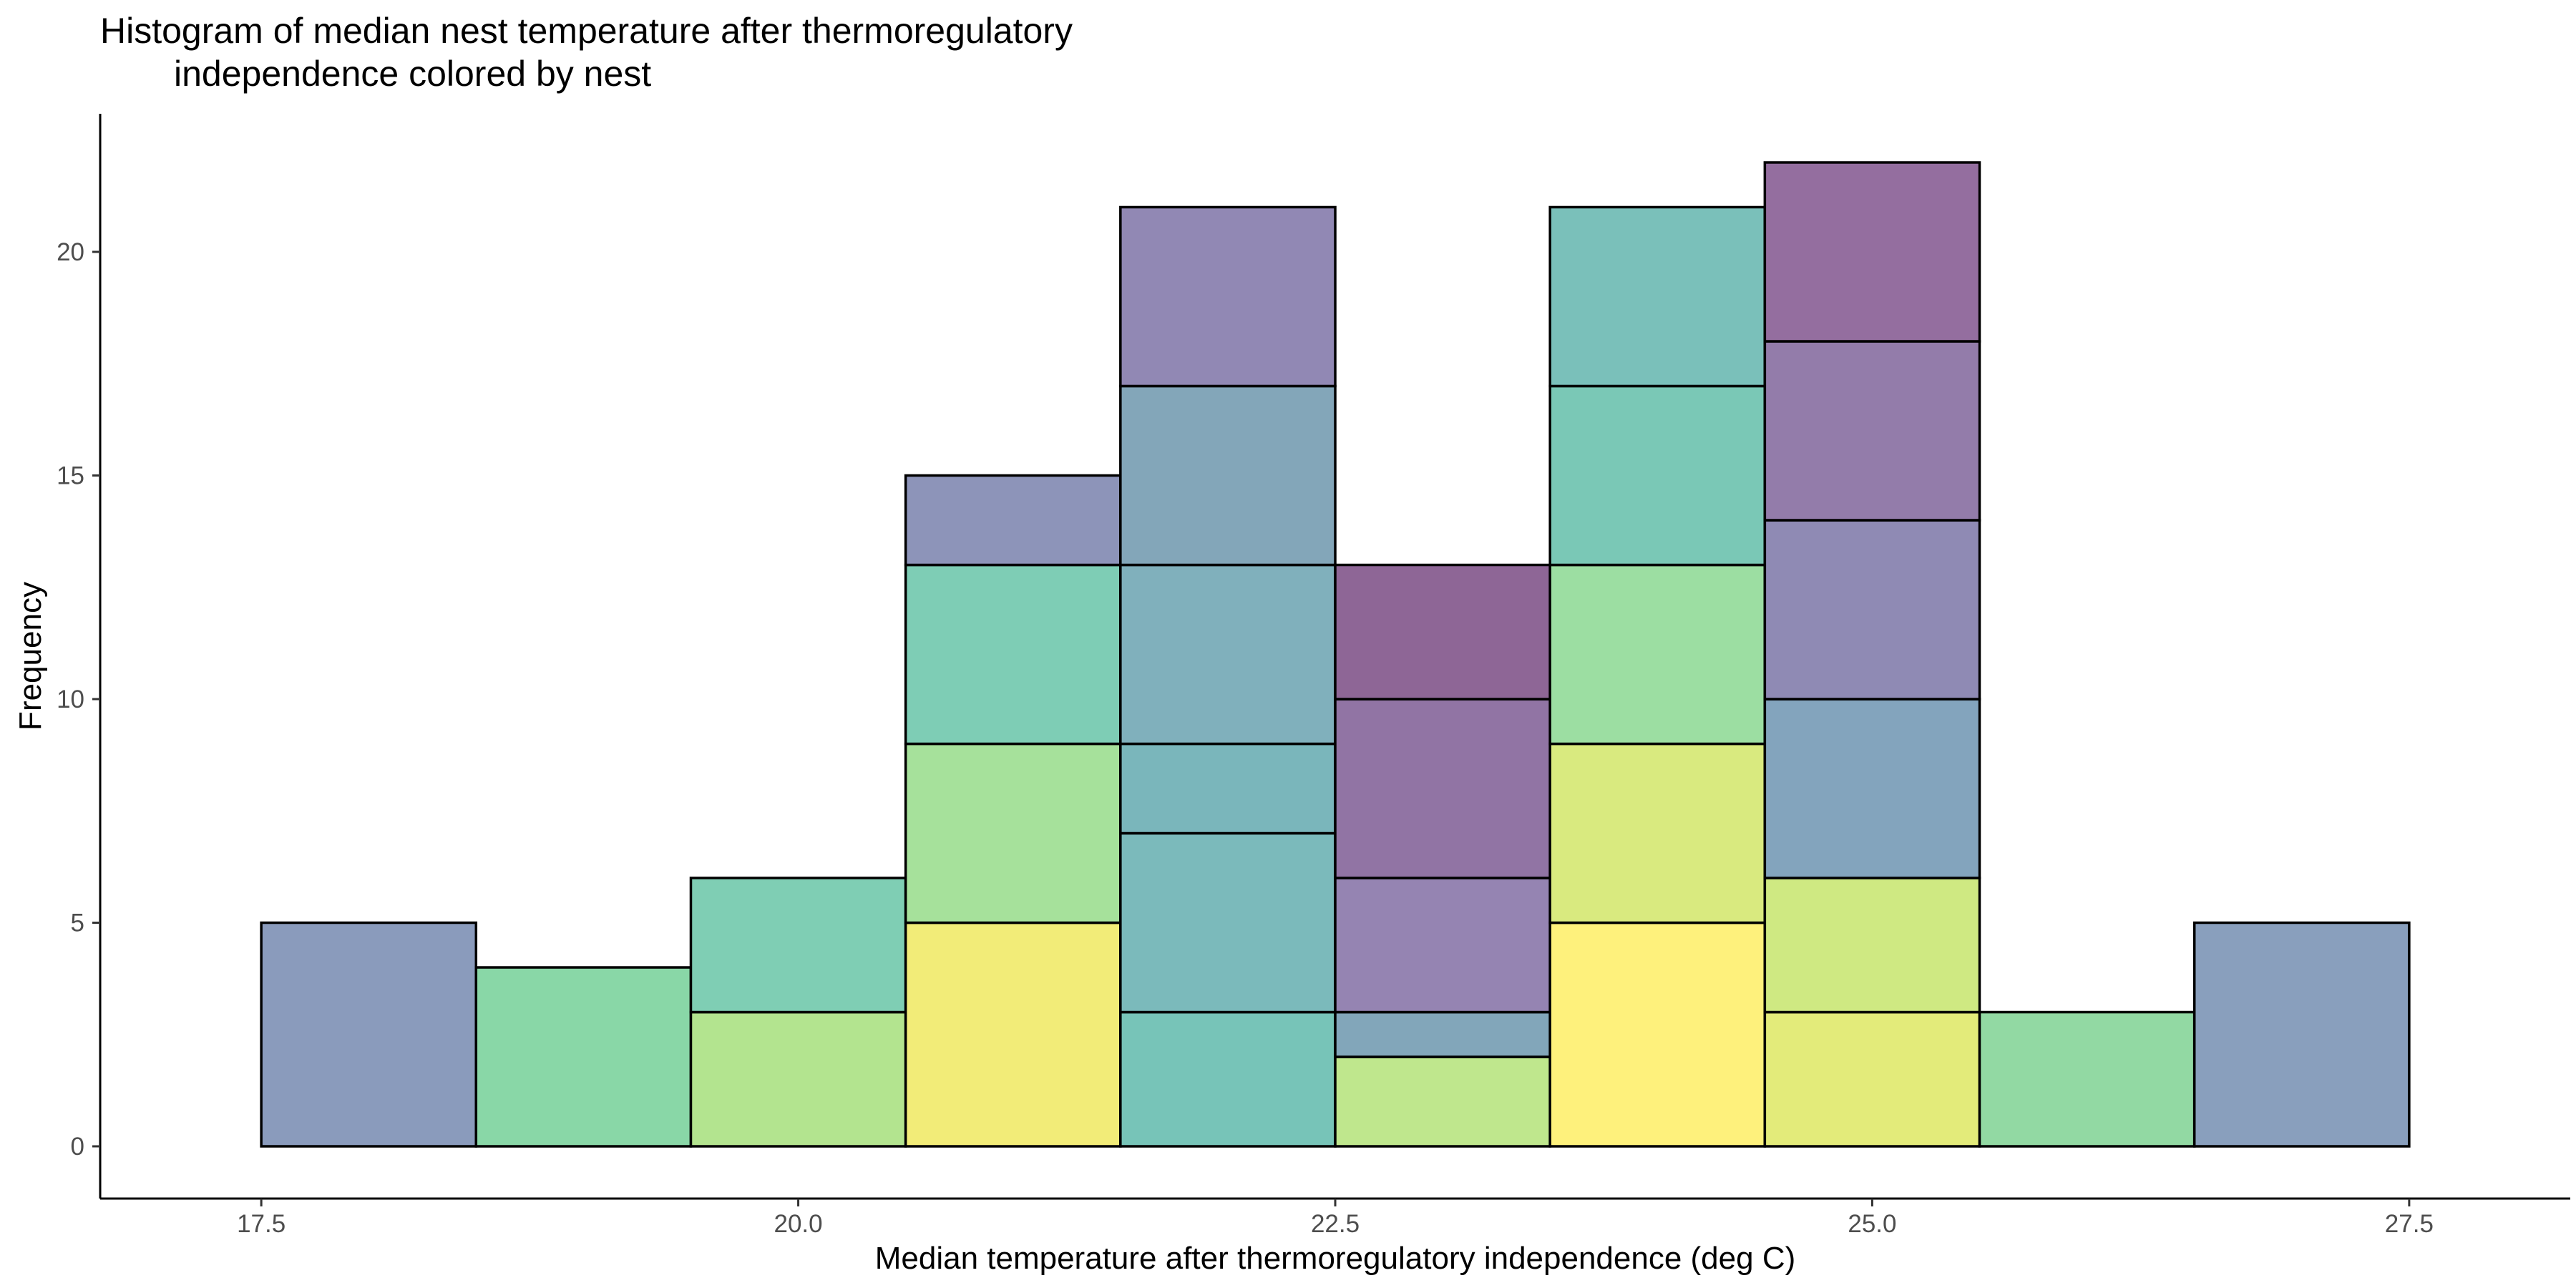 The height and width of the screenshot is (1288, 2576). What do you see at coordinates (70, 252) in the screenshot?
I see `y-tick-label: 20` at bounding box center [70, 252].